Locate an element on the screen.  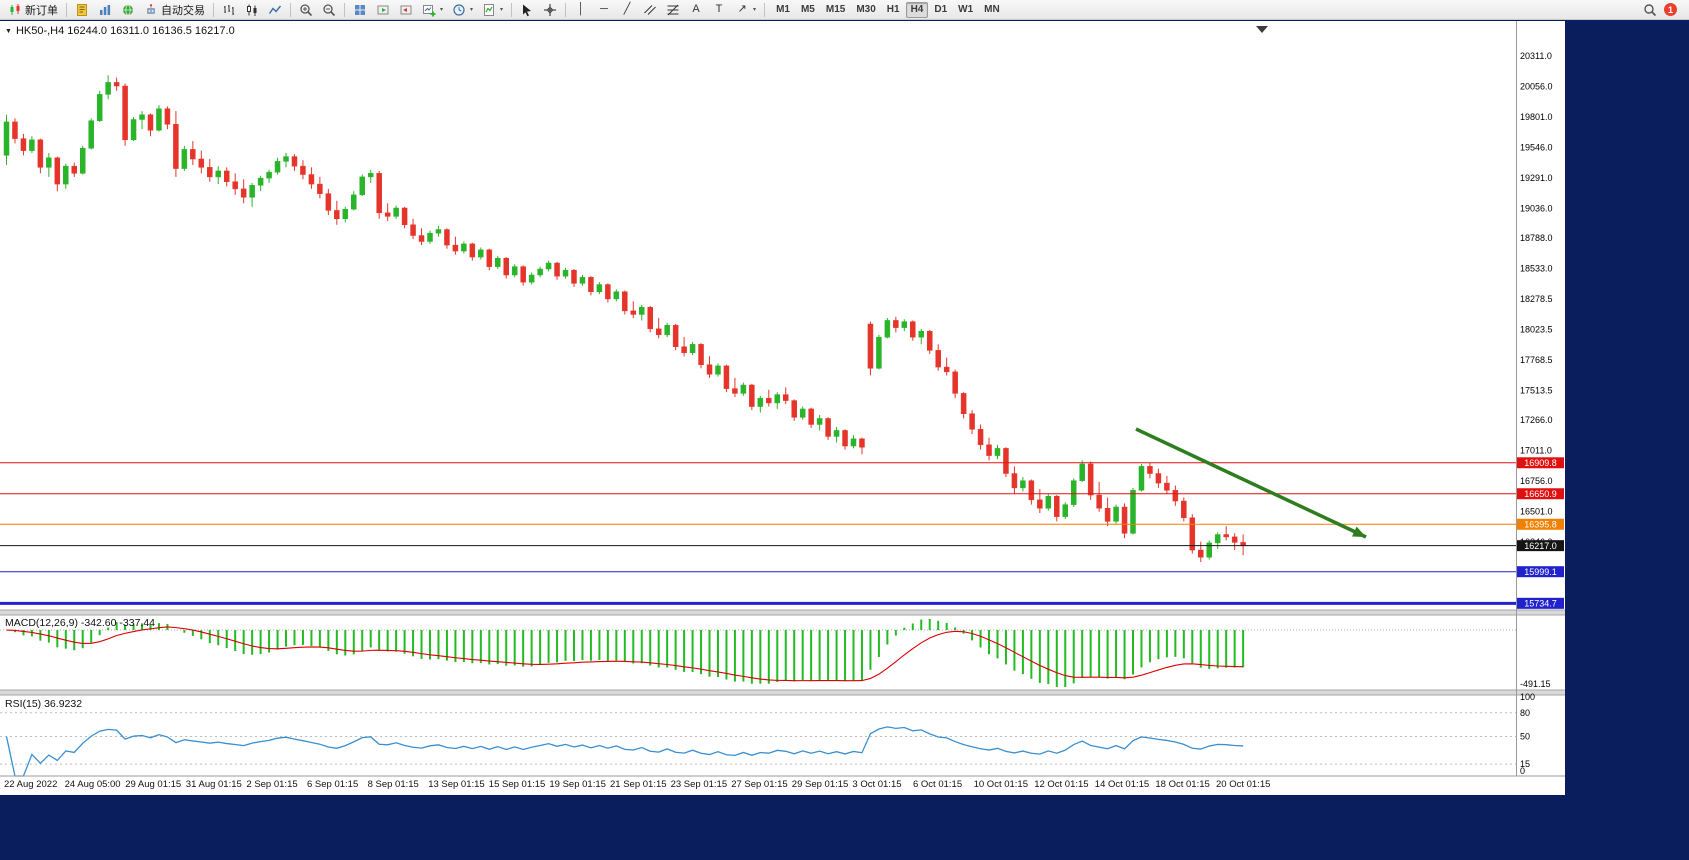
metaeditor-button is located at coordinates (82, 9).